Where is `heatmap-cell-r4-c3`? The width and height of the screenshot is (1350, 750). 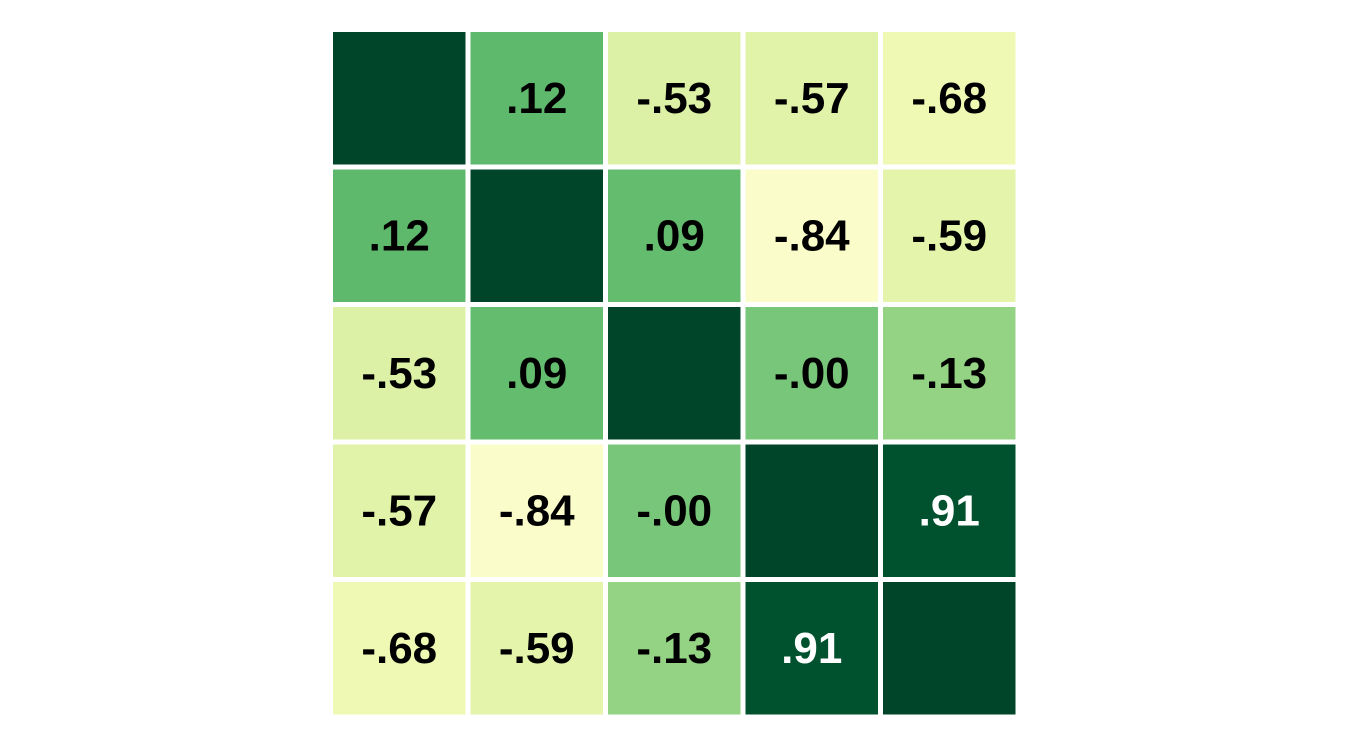
heatmap-cell-r4-c3 is located at coordinates (811, 648).